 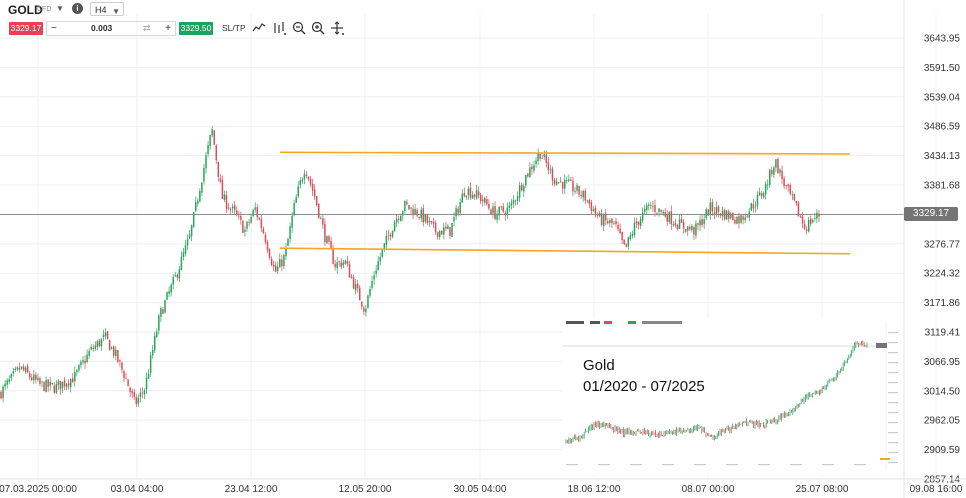 What do you see at coordinates (107, 9) in the screenshot?
I see `timeframe-select: H4 ▼` at bounding box center [107, 9].